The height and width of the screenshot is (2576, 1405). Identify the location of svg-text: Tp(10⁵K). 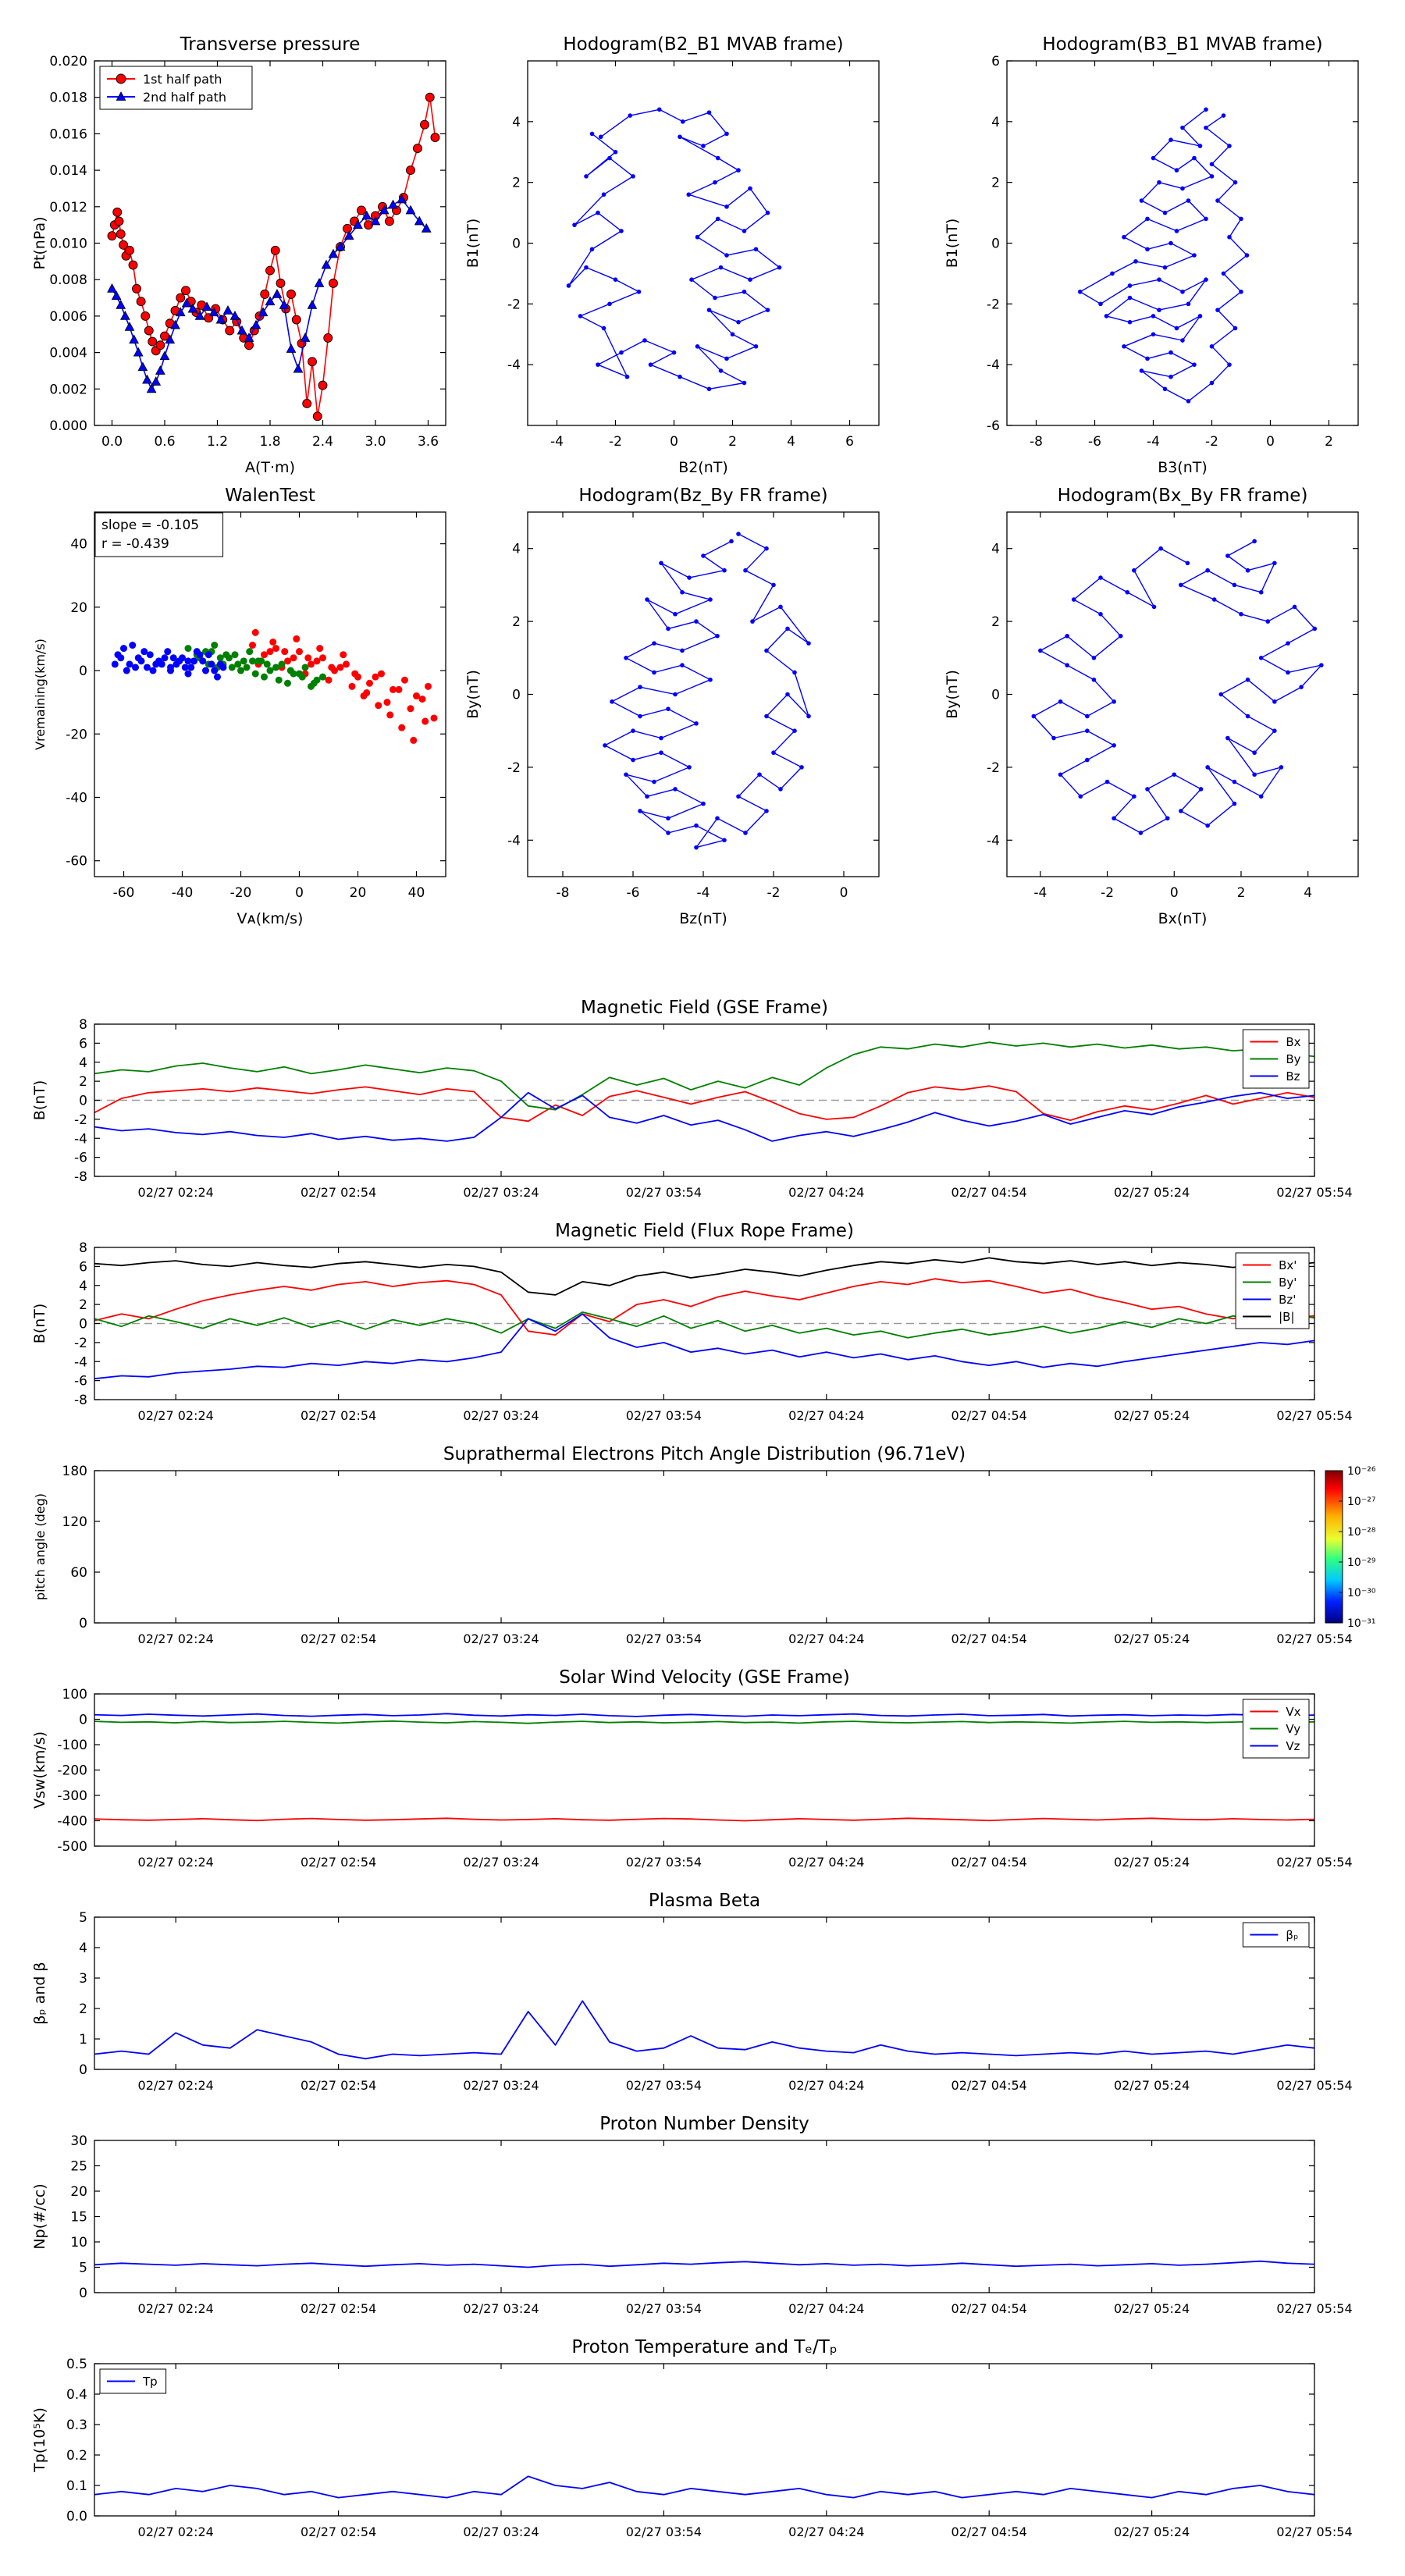
(40, 2440).